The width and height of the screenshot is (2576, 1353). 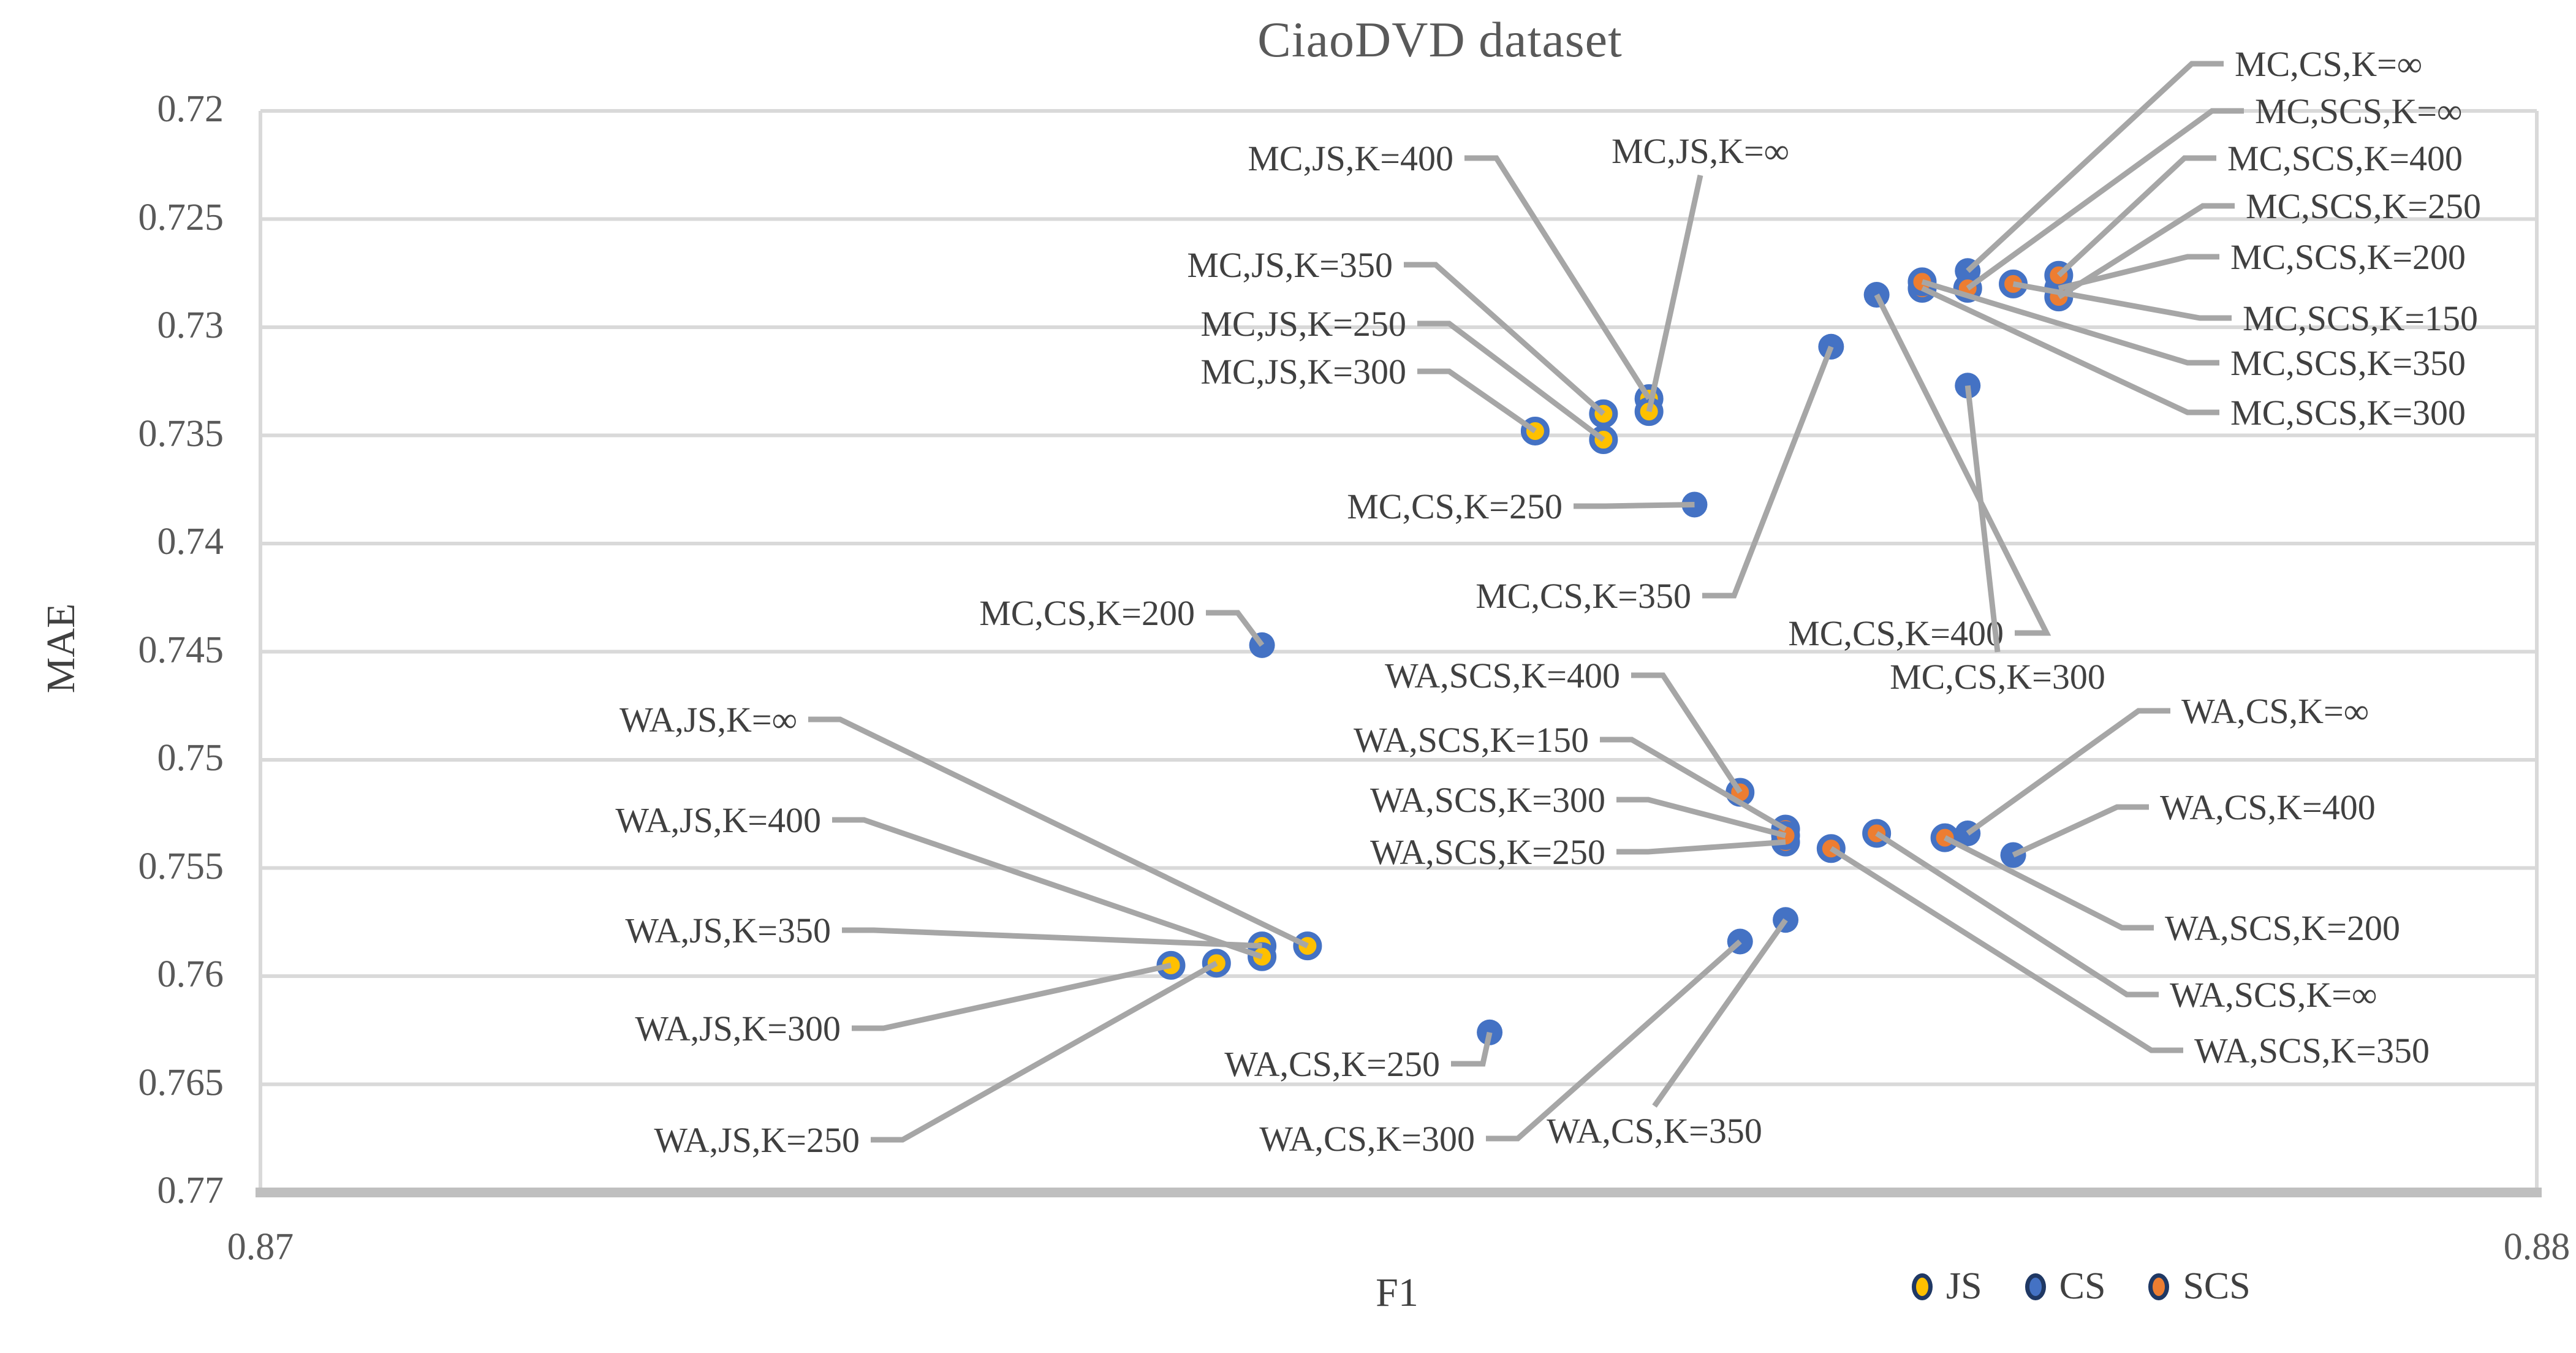 I want to click on annotation-MC-CS-250: MC,CS,K=250, so click(x=1455, y=506).